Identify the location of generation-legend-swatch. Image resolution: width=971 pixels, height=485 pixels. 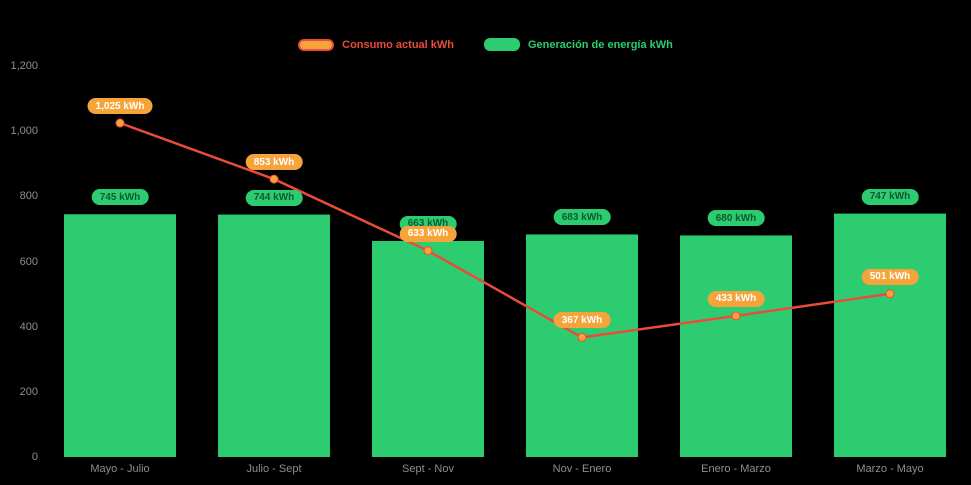
(501, 44).